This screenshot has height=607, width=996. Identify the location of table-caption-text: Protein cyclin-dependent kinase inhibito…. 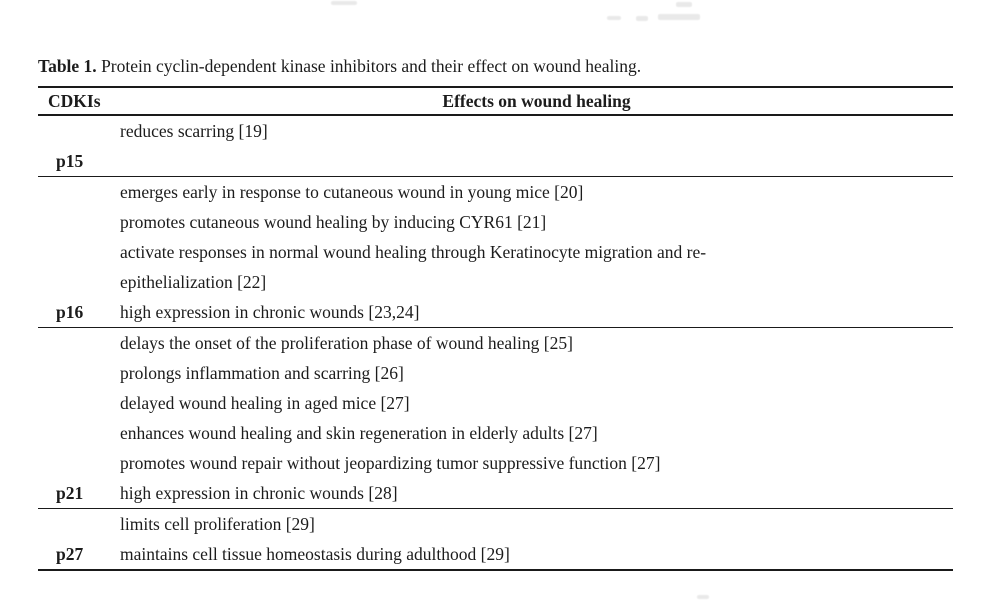
(369, 66).